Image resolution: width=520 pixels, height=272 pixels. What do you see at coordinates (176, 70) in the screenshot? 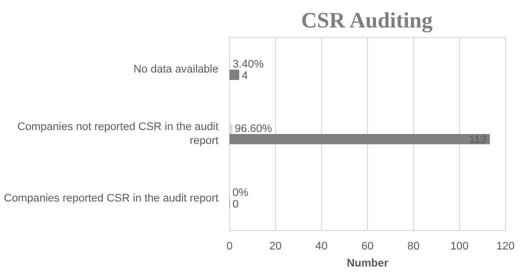
I see `y-tick-label: No data available` at bounding box center [176, 70].